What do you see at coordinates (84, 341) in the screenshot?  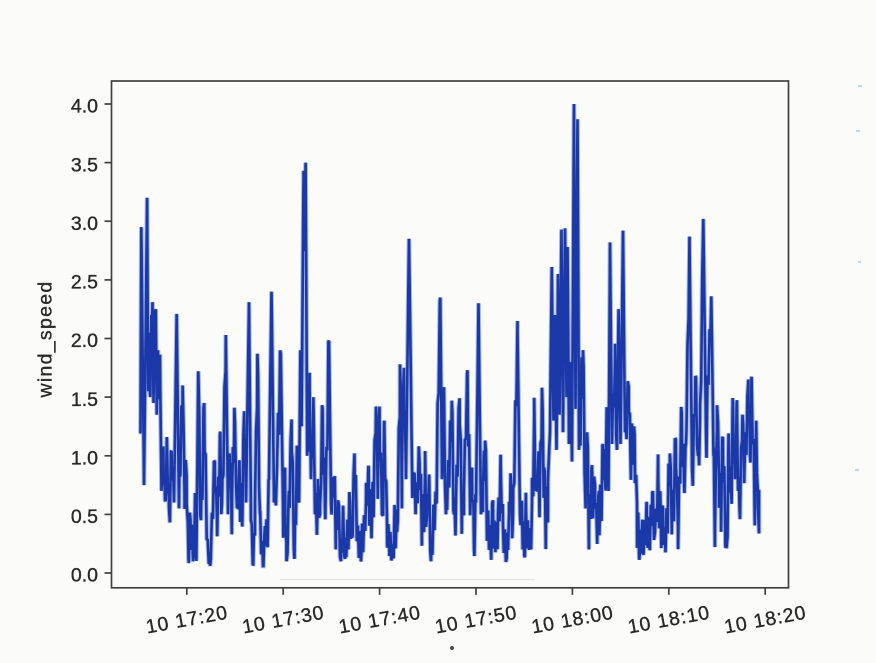 I see `svg-text: 2.0` at bounding box center [84, 341].